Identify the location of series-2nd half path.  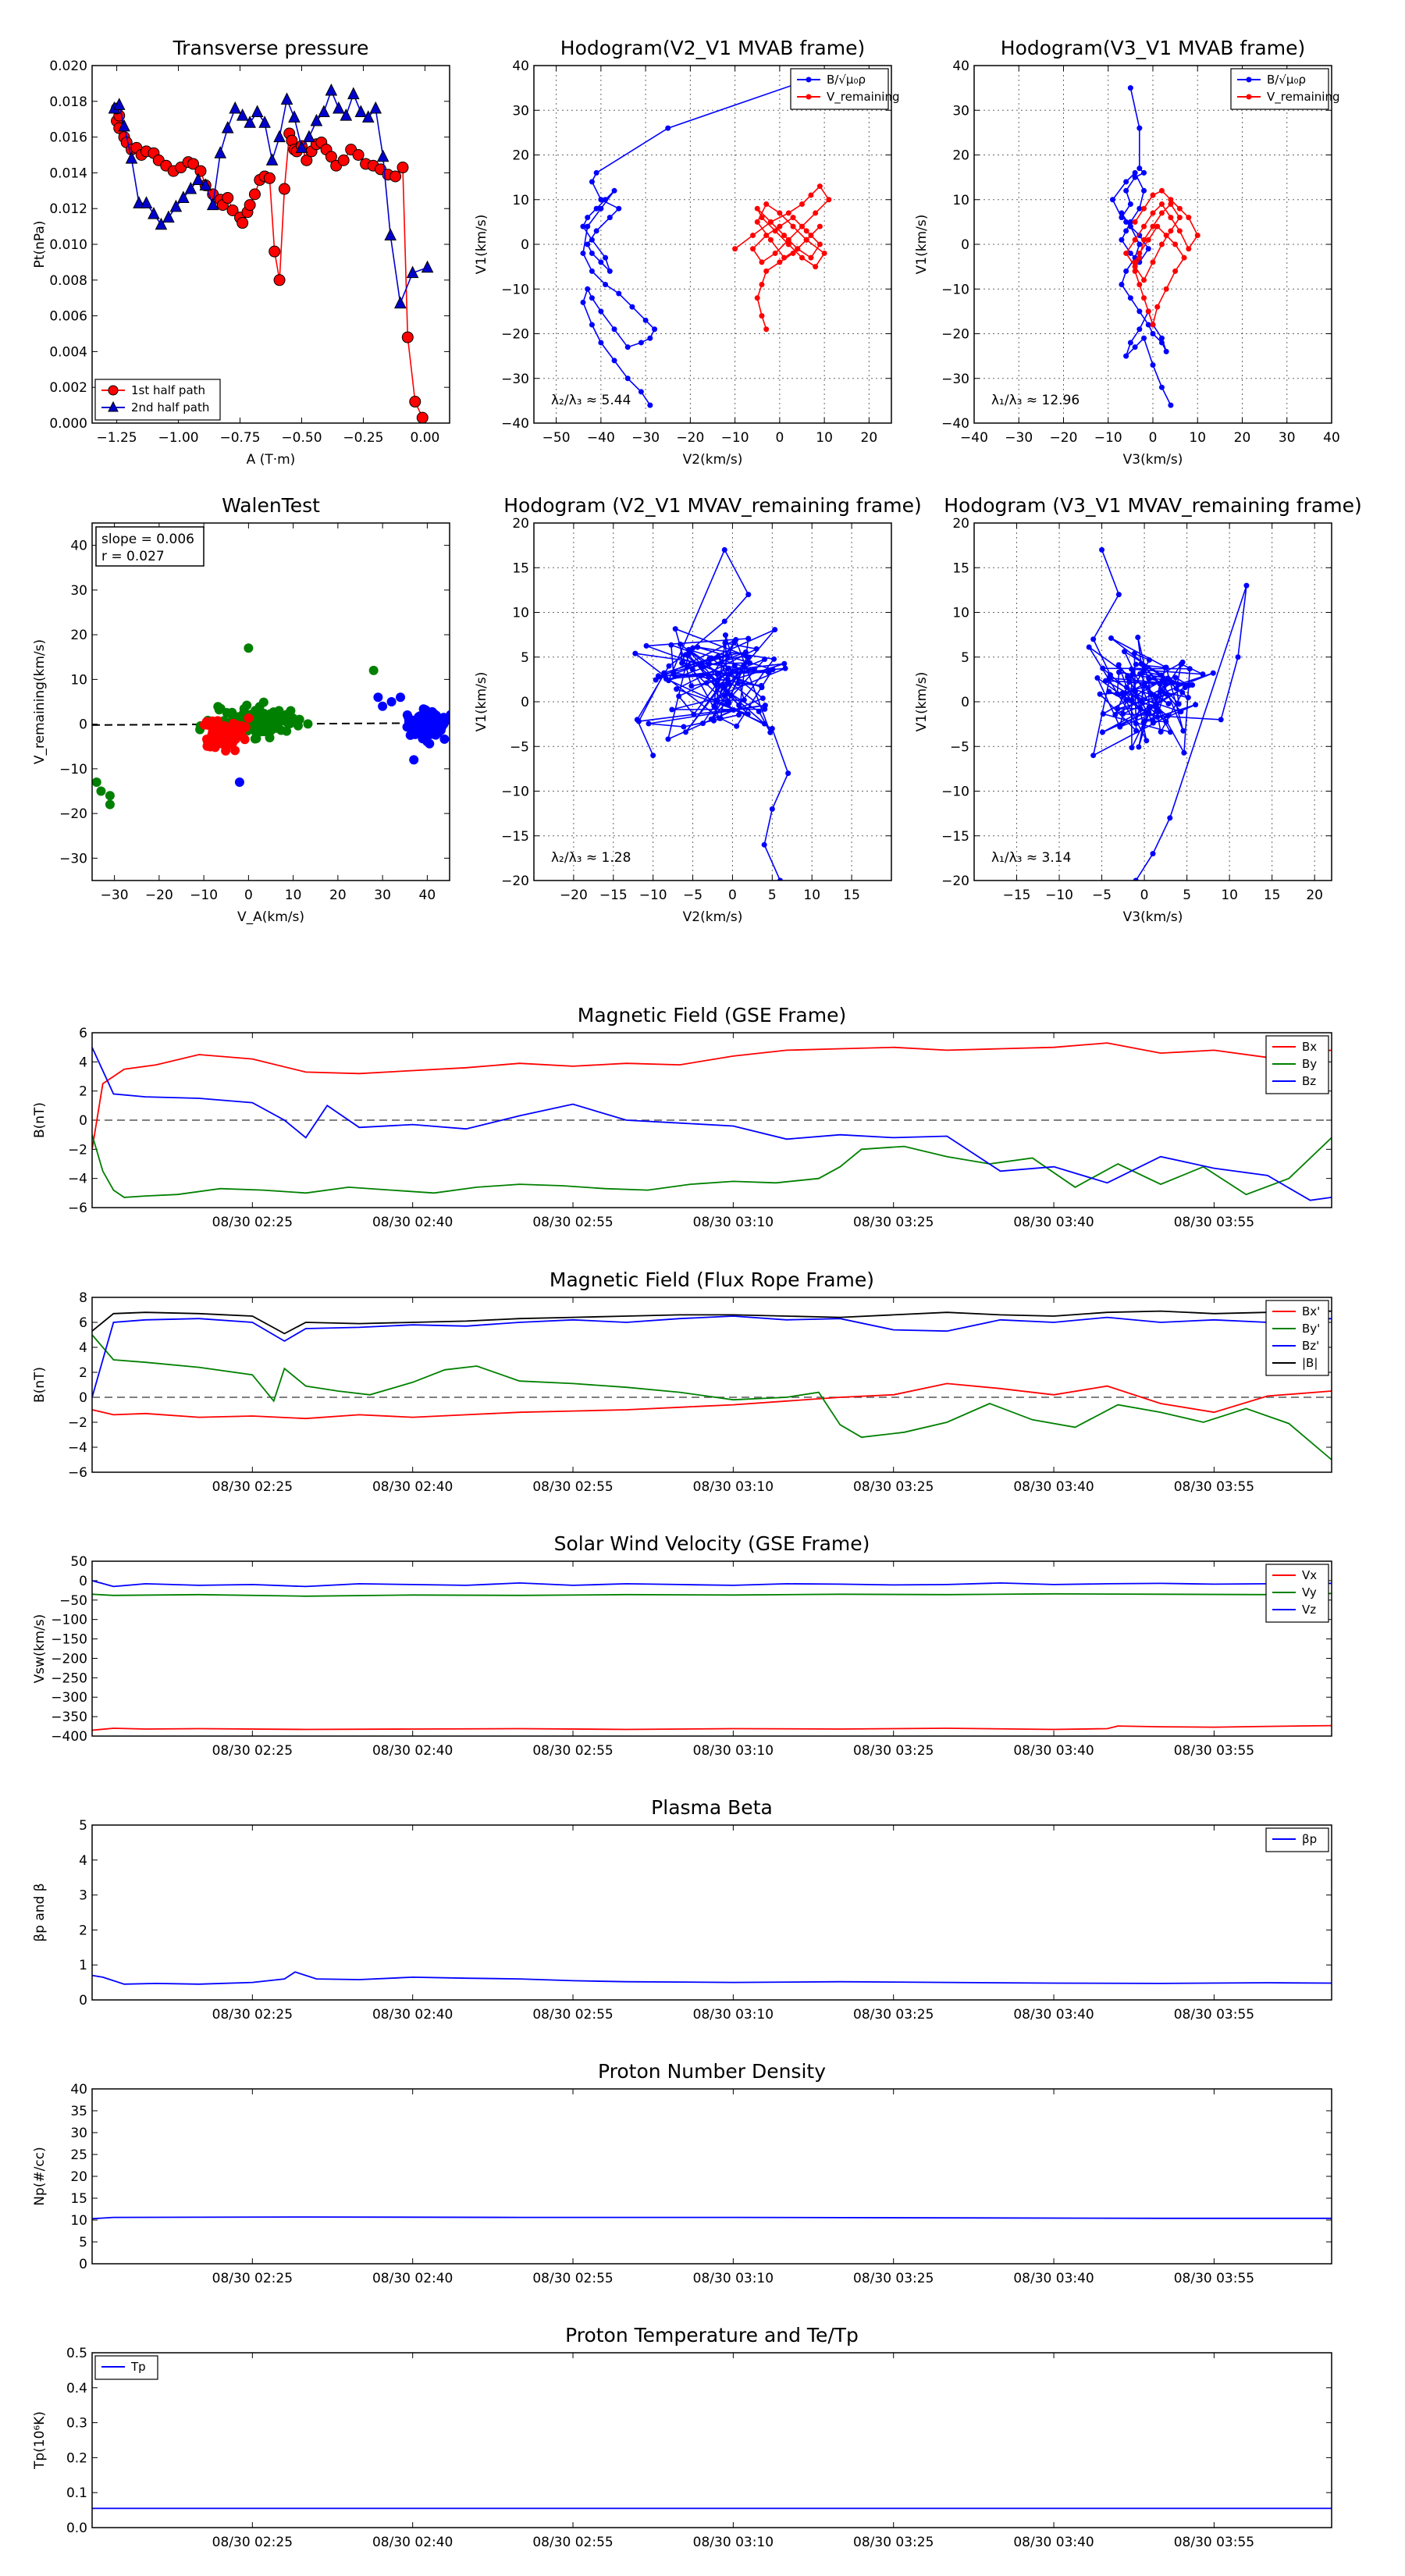
(271, 196).